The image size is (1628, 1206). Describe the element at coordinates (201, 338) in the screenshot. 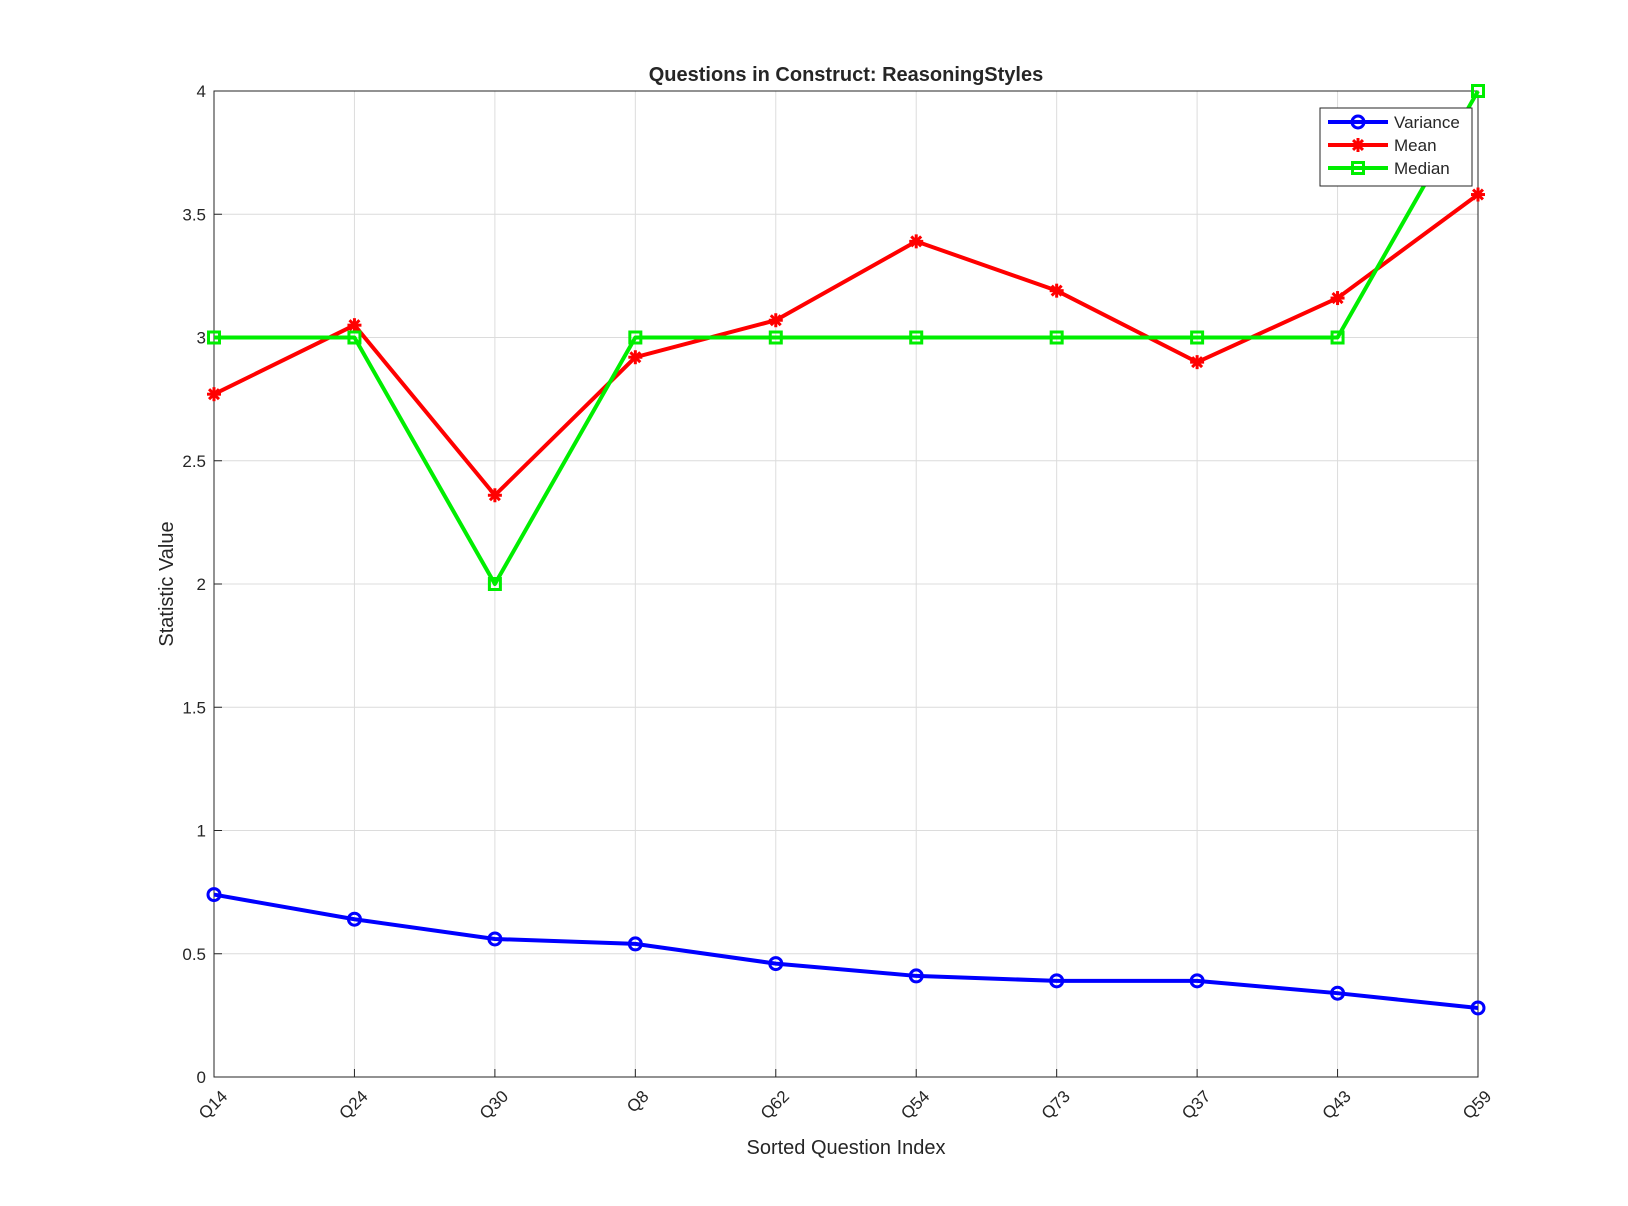

I see `y-tick-label: 3` at that location.